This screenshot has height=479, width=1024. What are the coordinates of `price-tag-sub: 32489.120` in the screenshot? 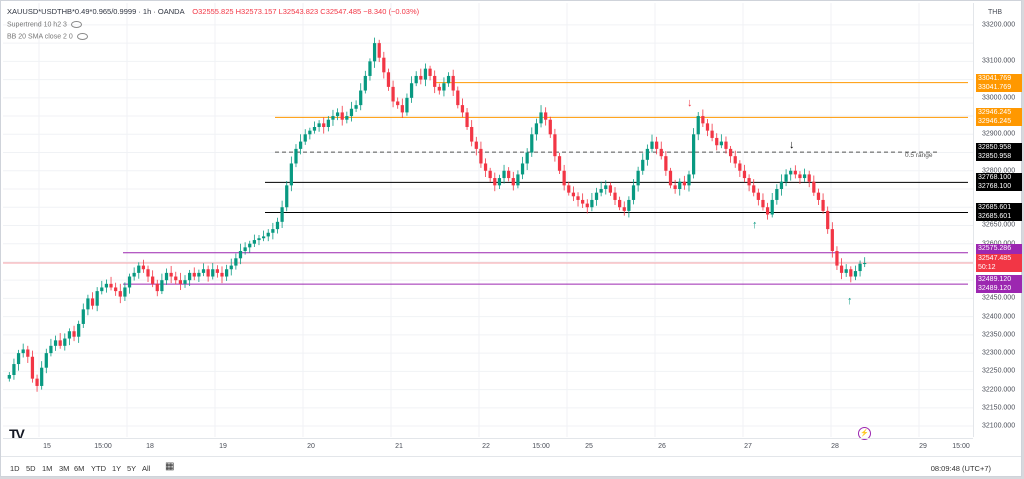 It's located at (995, 289).